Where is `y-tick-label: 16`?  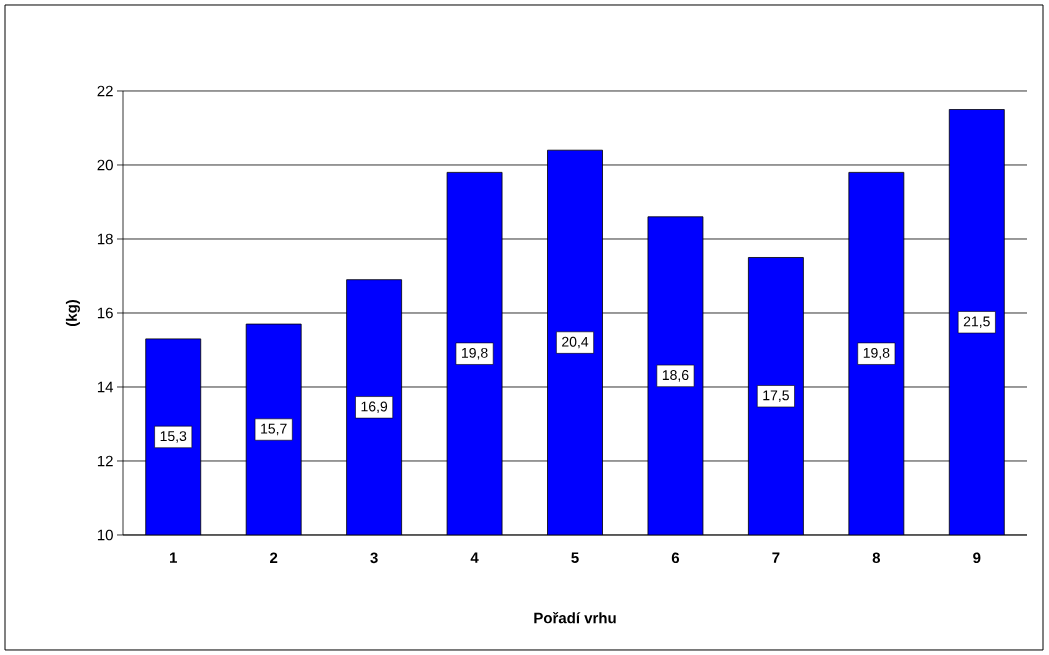
y-tick-label: 16 is located at coordinates (105, 313).